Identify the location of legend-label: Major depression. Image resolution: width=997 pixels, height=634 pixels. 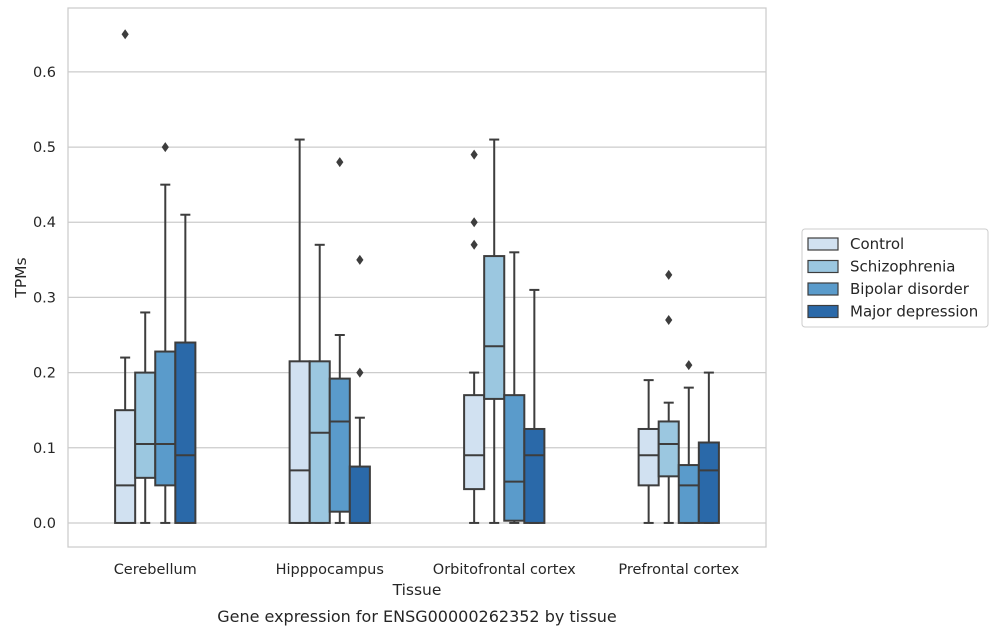
(914, 312).